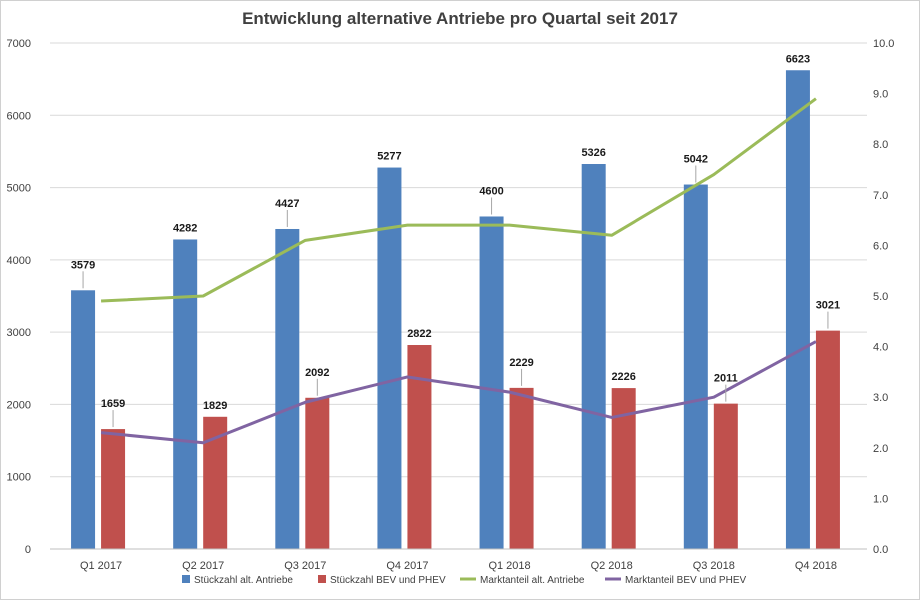 This screenshot has width=920, height=600. Describe the element at coordinates (883, 44) in the screenshot. I see `y-right-tick-label: 10.0` at that location.